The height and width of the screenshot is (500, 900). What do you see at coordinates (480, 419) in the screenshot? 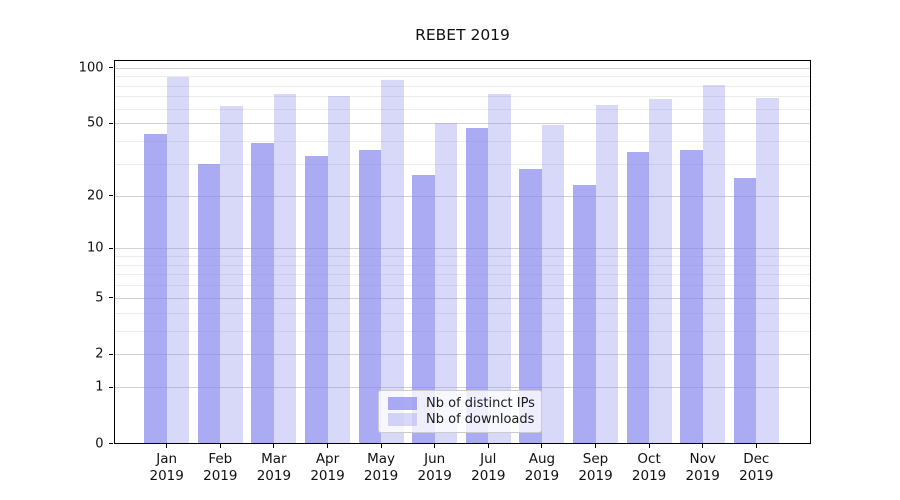
I see `legend-label-downloads: Nb of downloads` at bounding box center [480, 419].